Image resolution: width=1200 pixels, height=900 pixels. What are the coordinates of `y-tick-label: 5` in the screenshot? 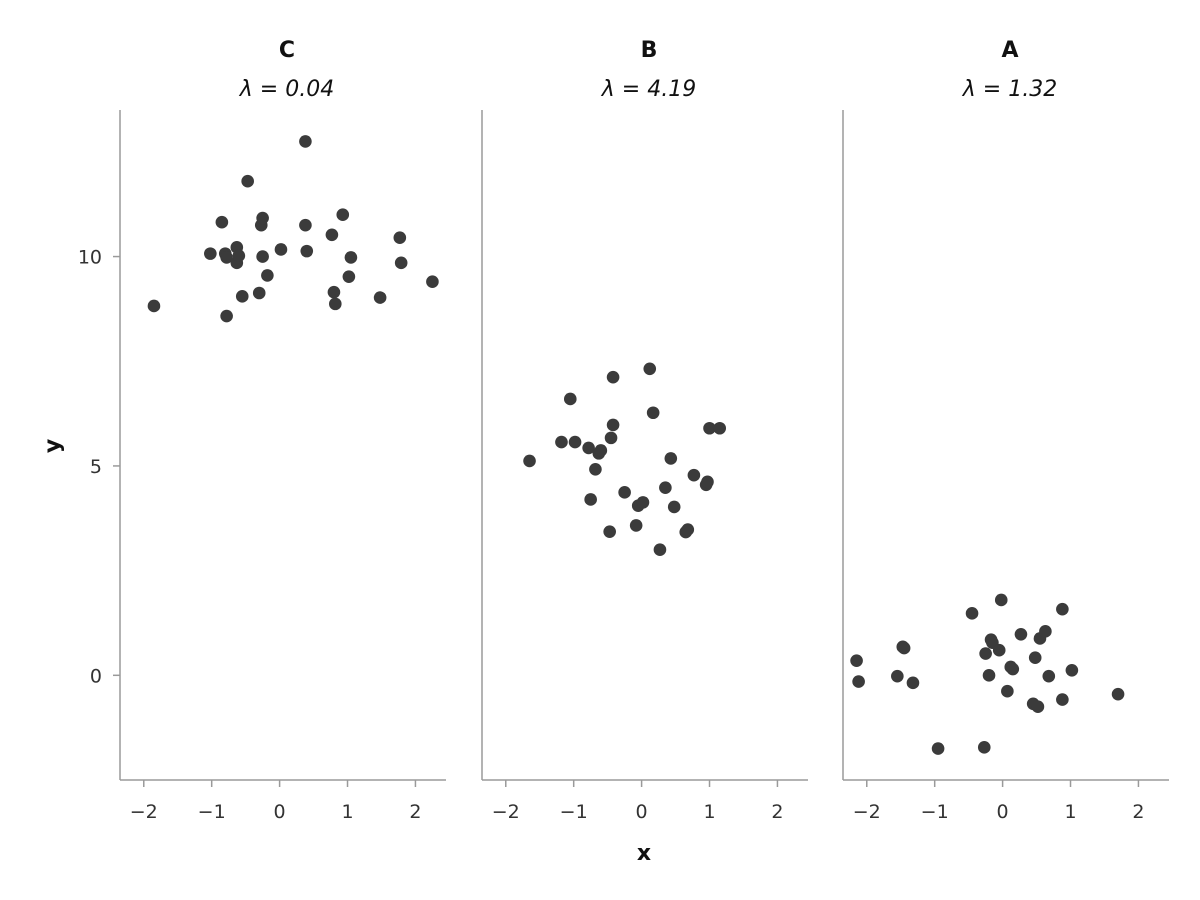 It's located at (96, 467).